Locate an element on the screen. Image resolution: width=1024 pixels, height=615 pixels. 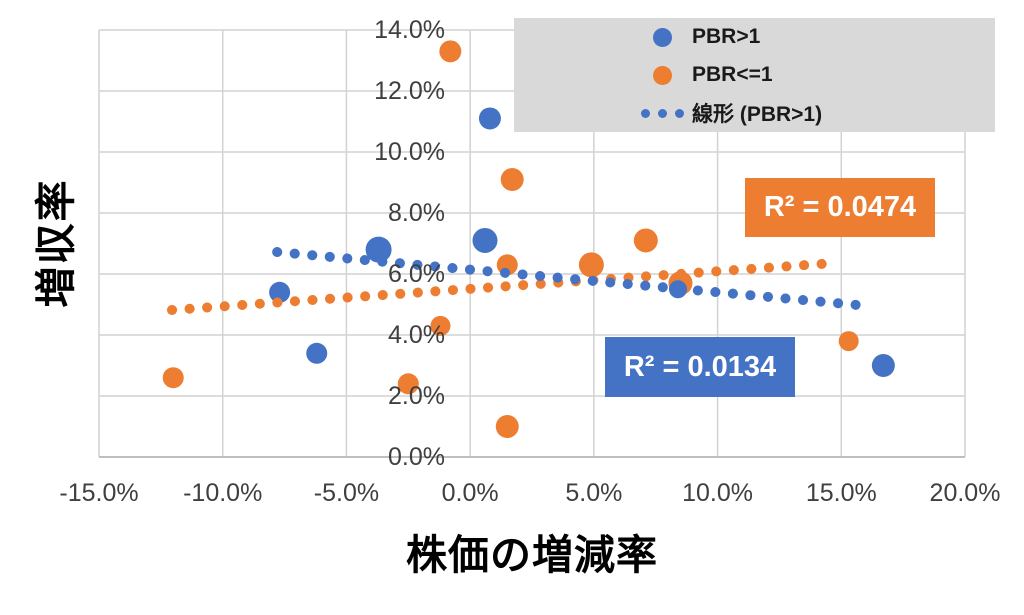
y-tick-label: 4.0% is located at coordinates (416, 335).